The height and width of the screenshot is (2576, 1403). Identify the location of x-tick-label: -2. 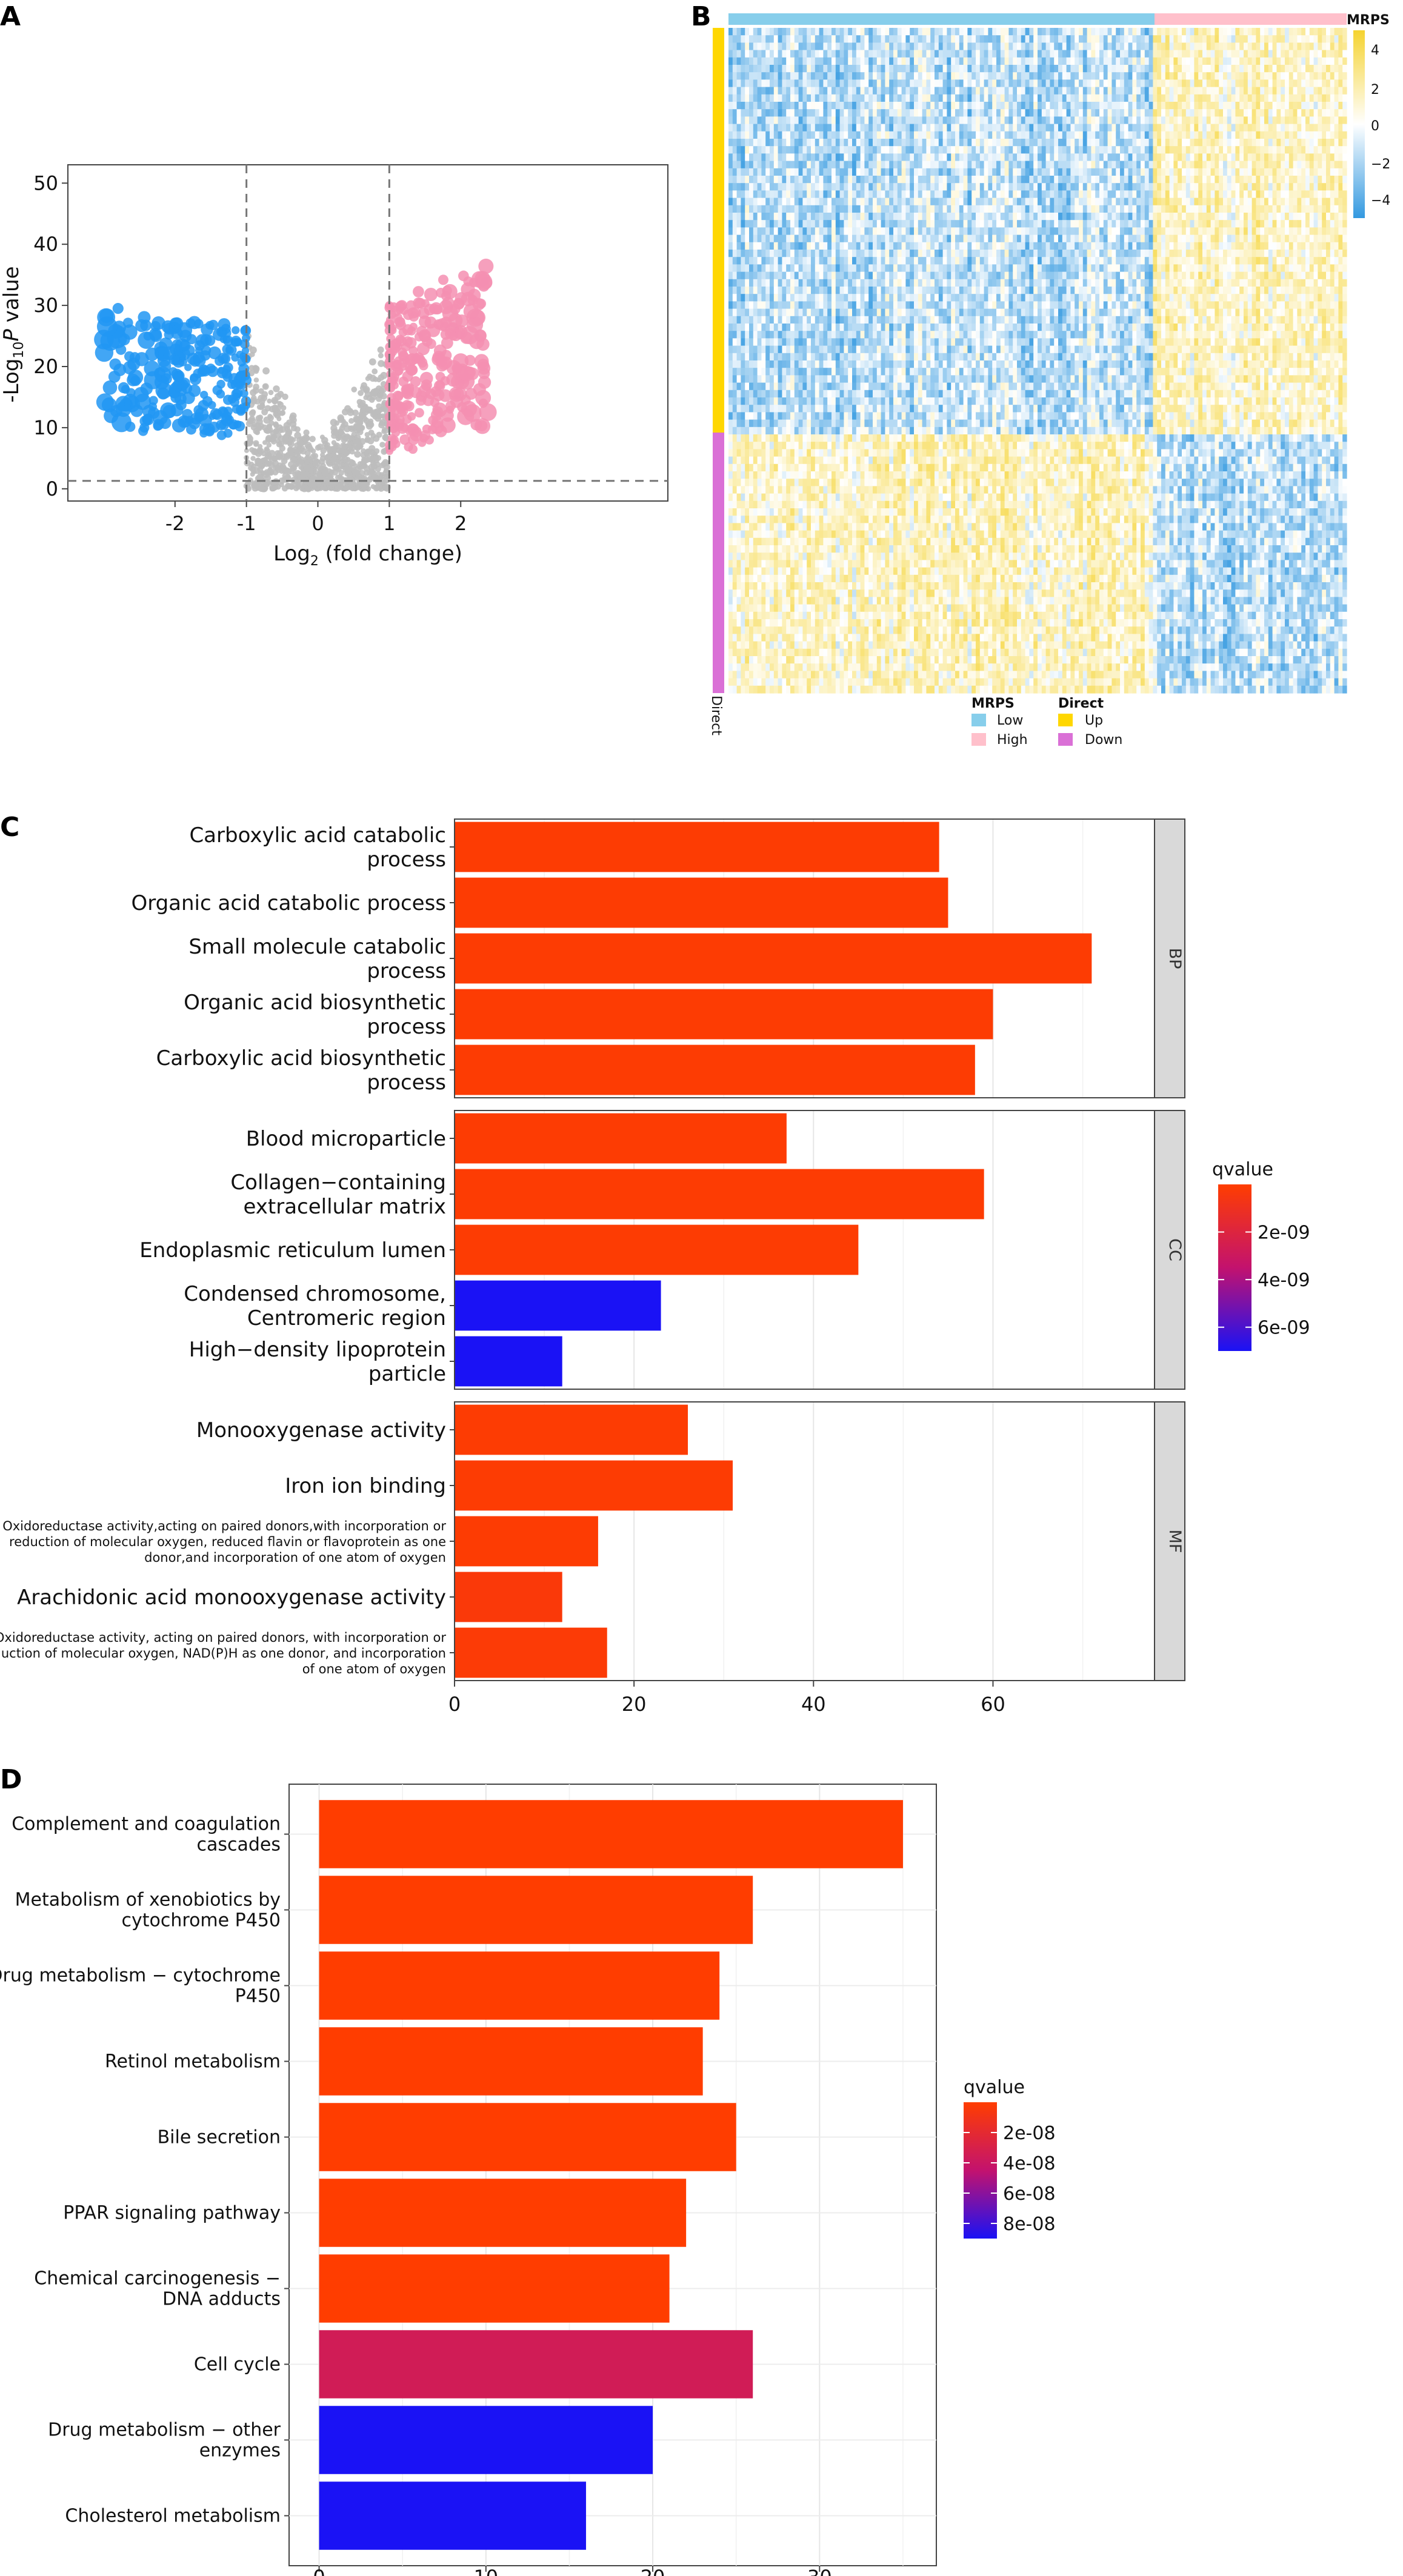
(175, 523).